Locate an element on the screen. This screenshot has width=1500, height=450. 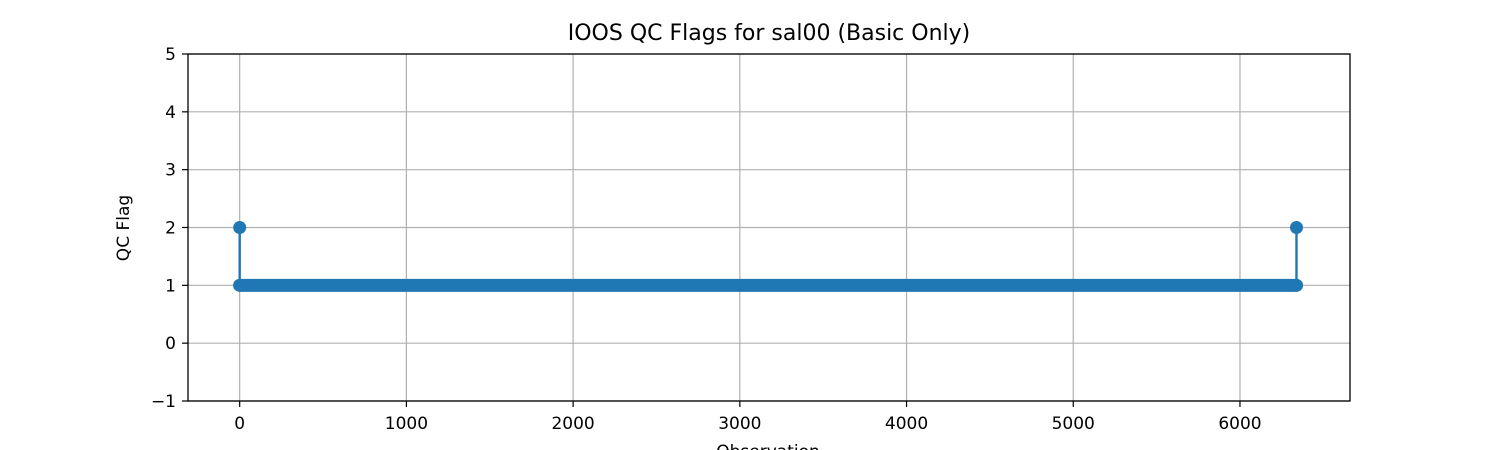
x-tick-label: 0 is located at coordinates (239, 424).